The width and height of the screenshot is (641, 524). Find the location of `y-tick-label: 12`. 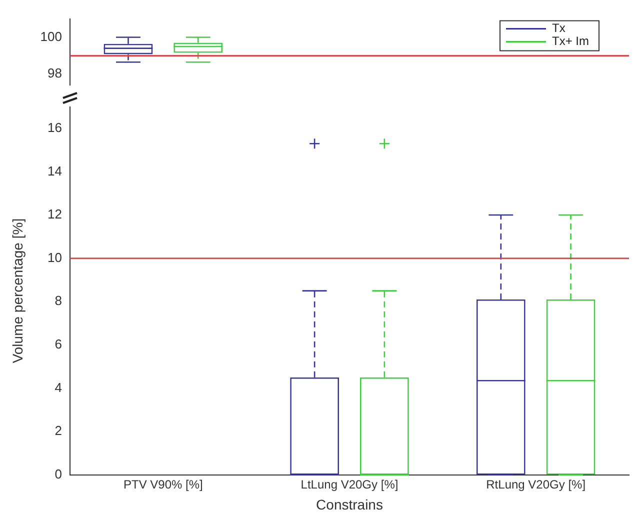

y-tick-label: 12 is located at coordinates (55, 214).